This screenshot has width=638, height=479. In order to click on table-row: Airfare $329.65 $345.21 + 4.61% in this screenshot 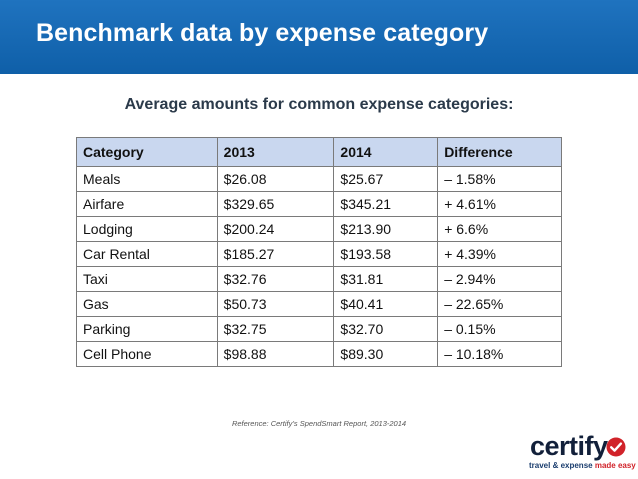, I will do `click(319, 204)`.